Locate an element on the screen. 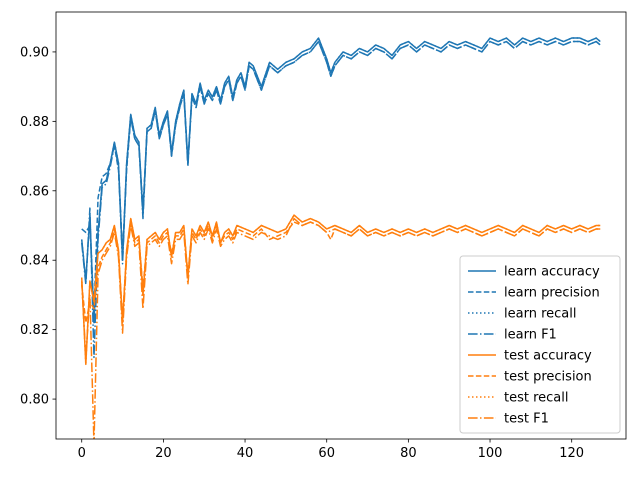 The height and width of the screenshot is (480, 640). x-tick-label: 0 is located at coordinates (82, 453).